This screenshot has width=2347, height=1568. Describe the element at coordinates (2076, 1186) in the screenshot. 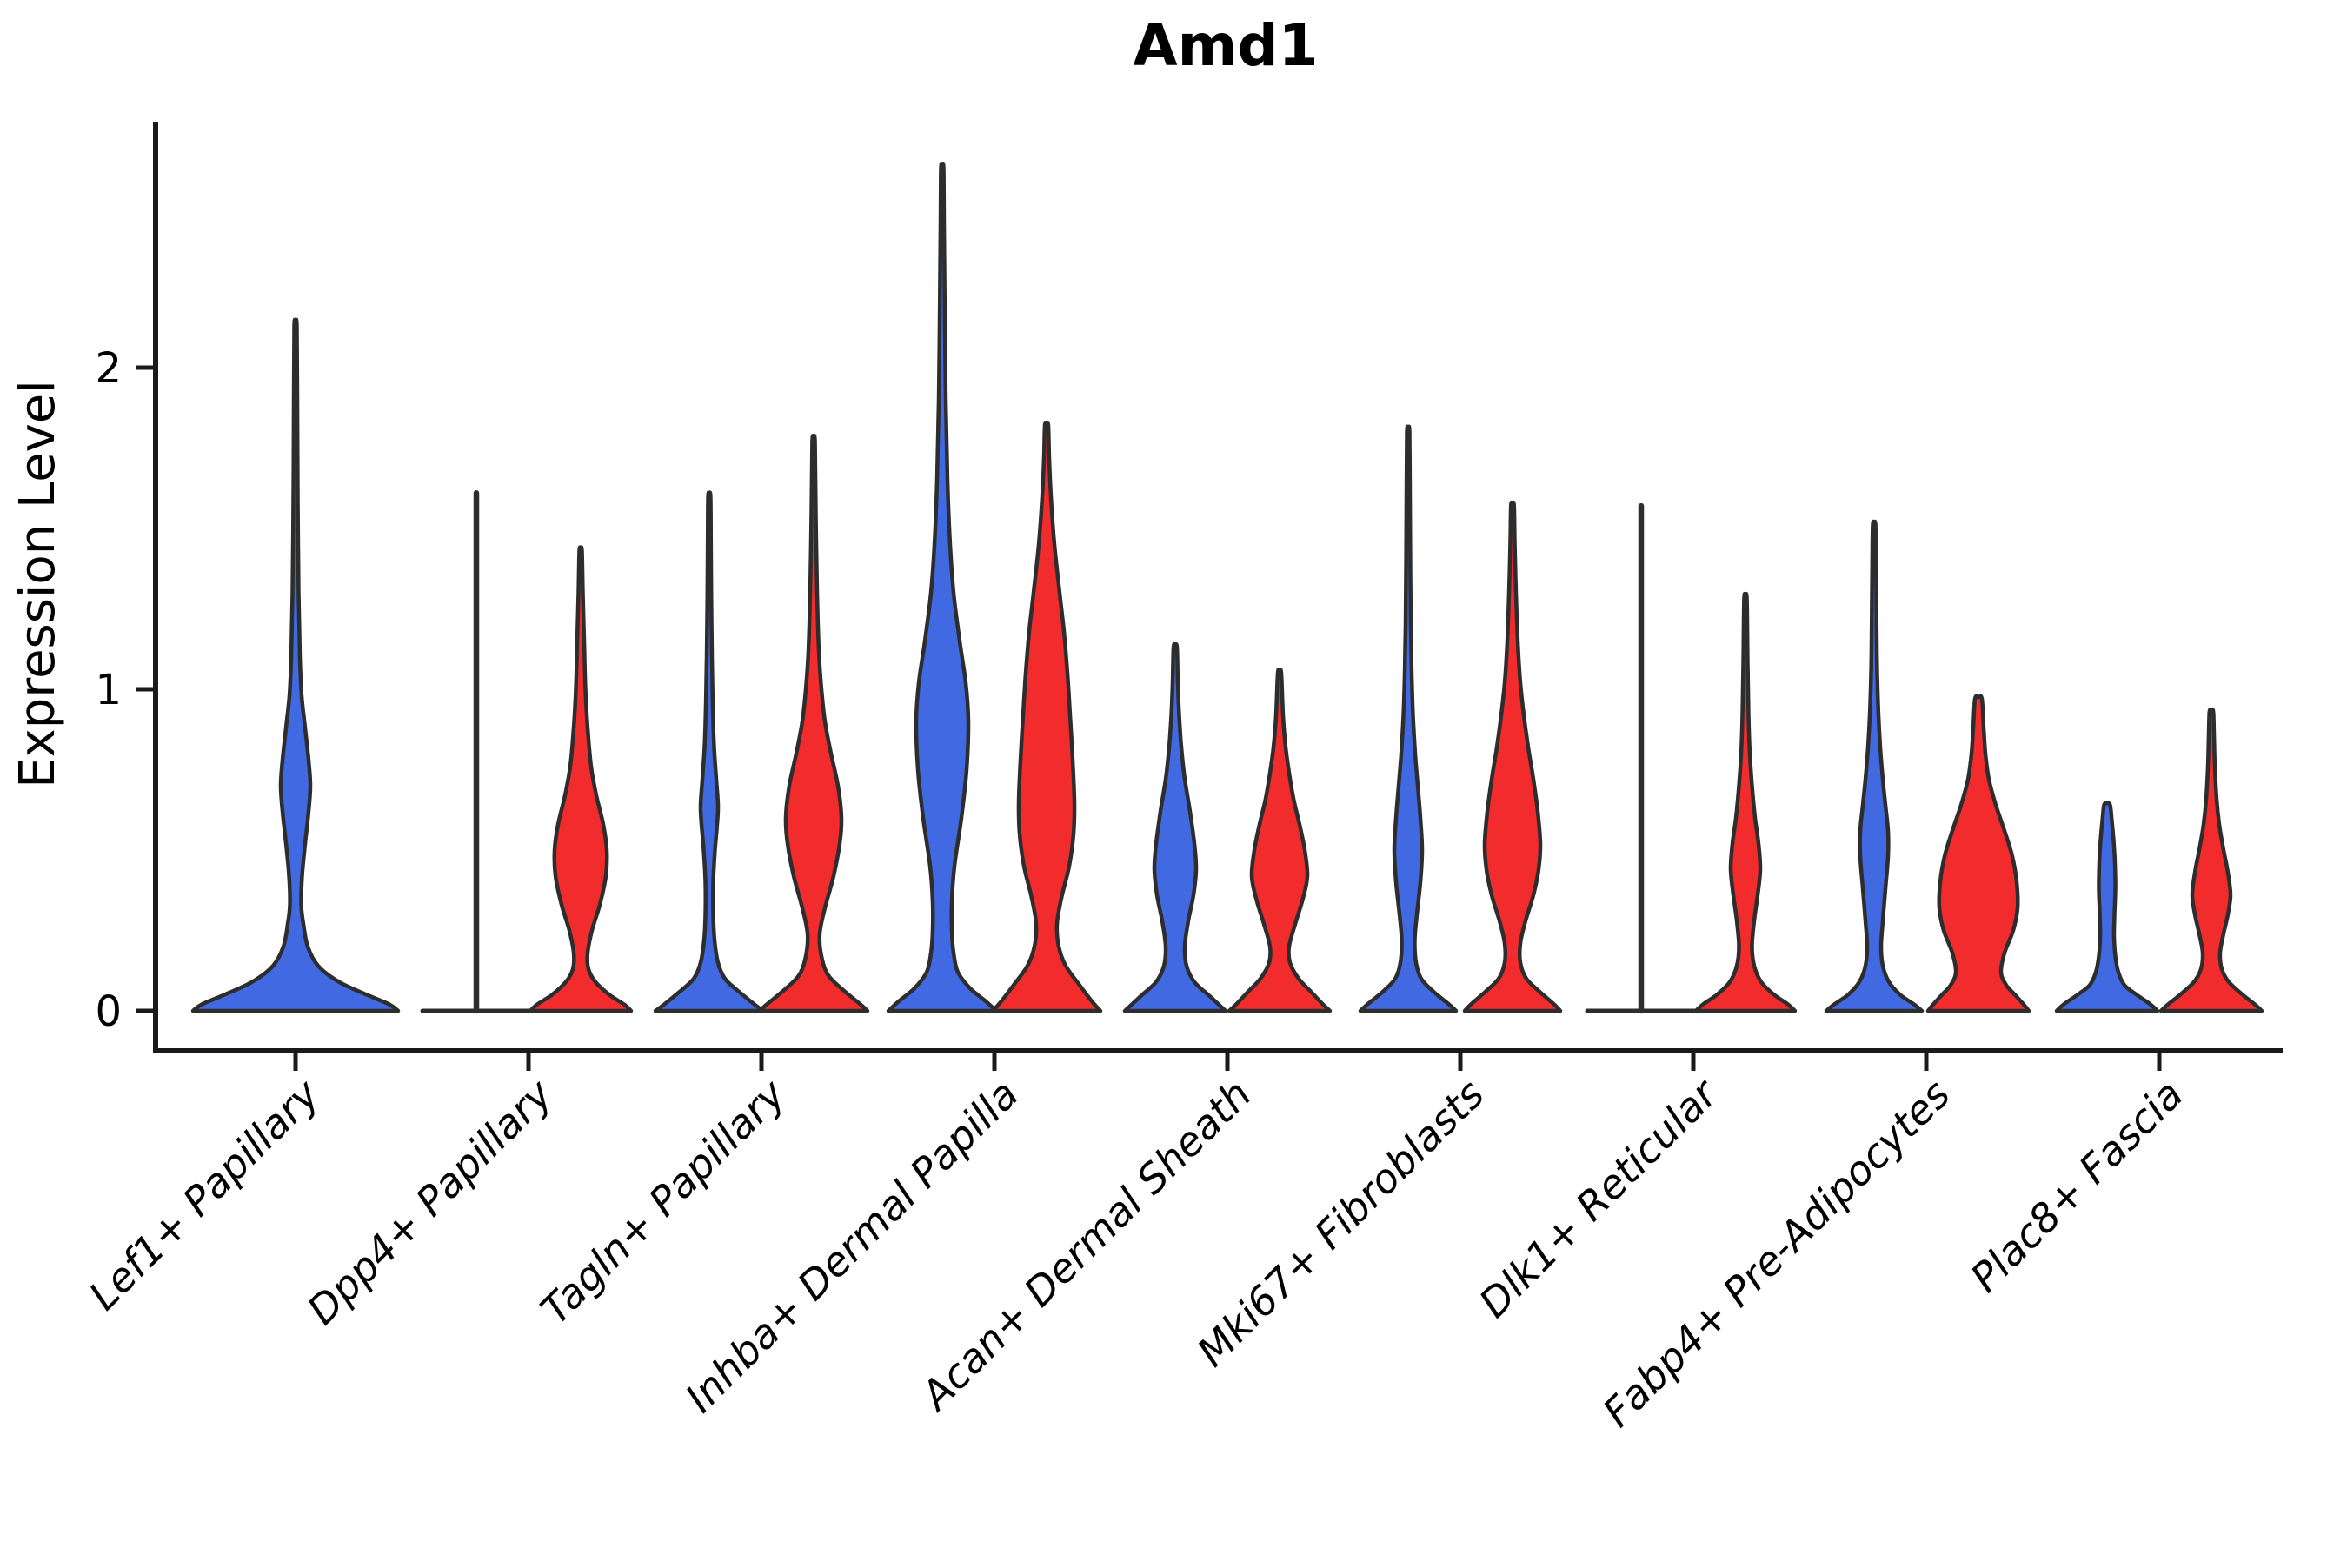

I see `x-category-label-9: Plac8+ Fascia` at that location.